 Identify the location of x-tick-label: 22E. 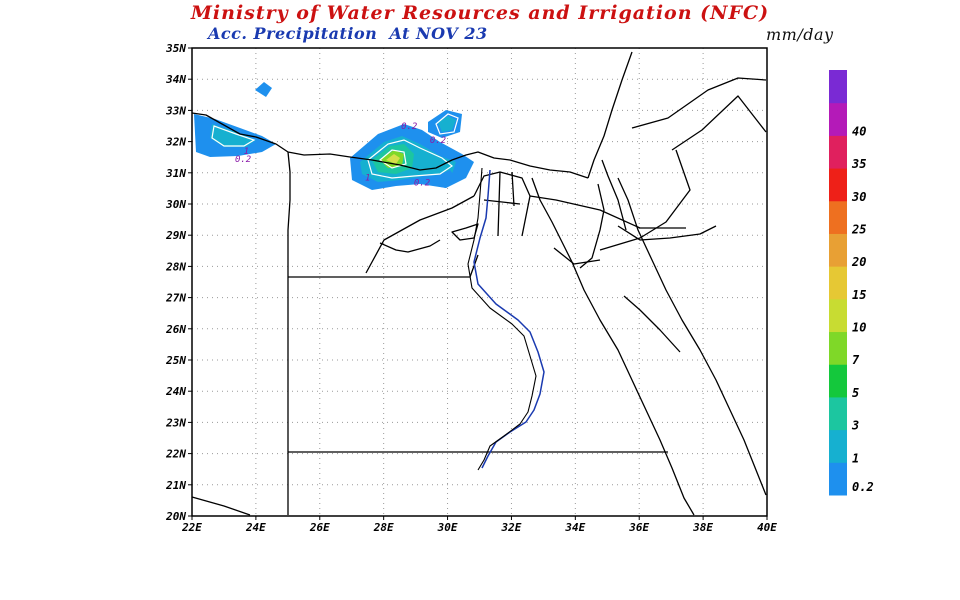
(191, 527).